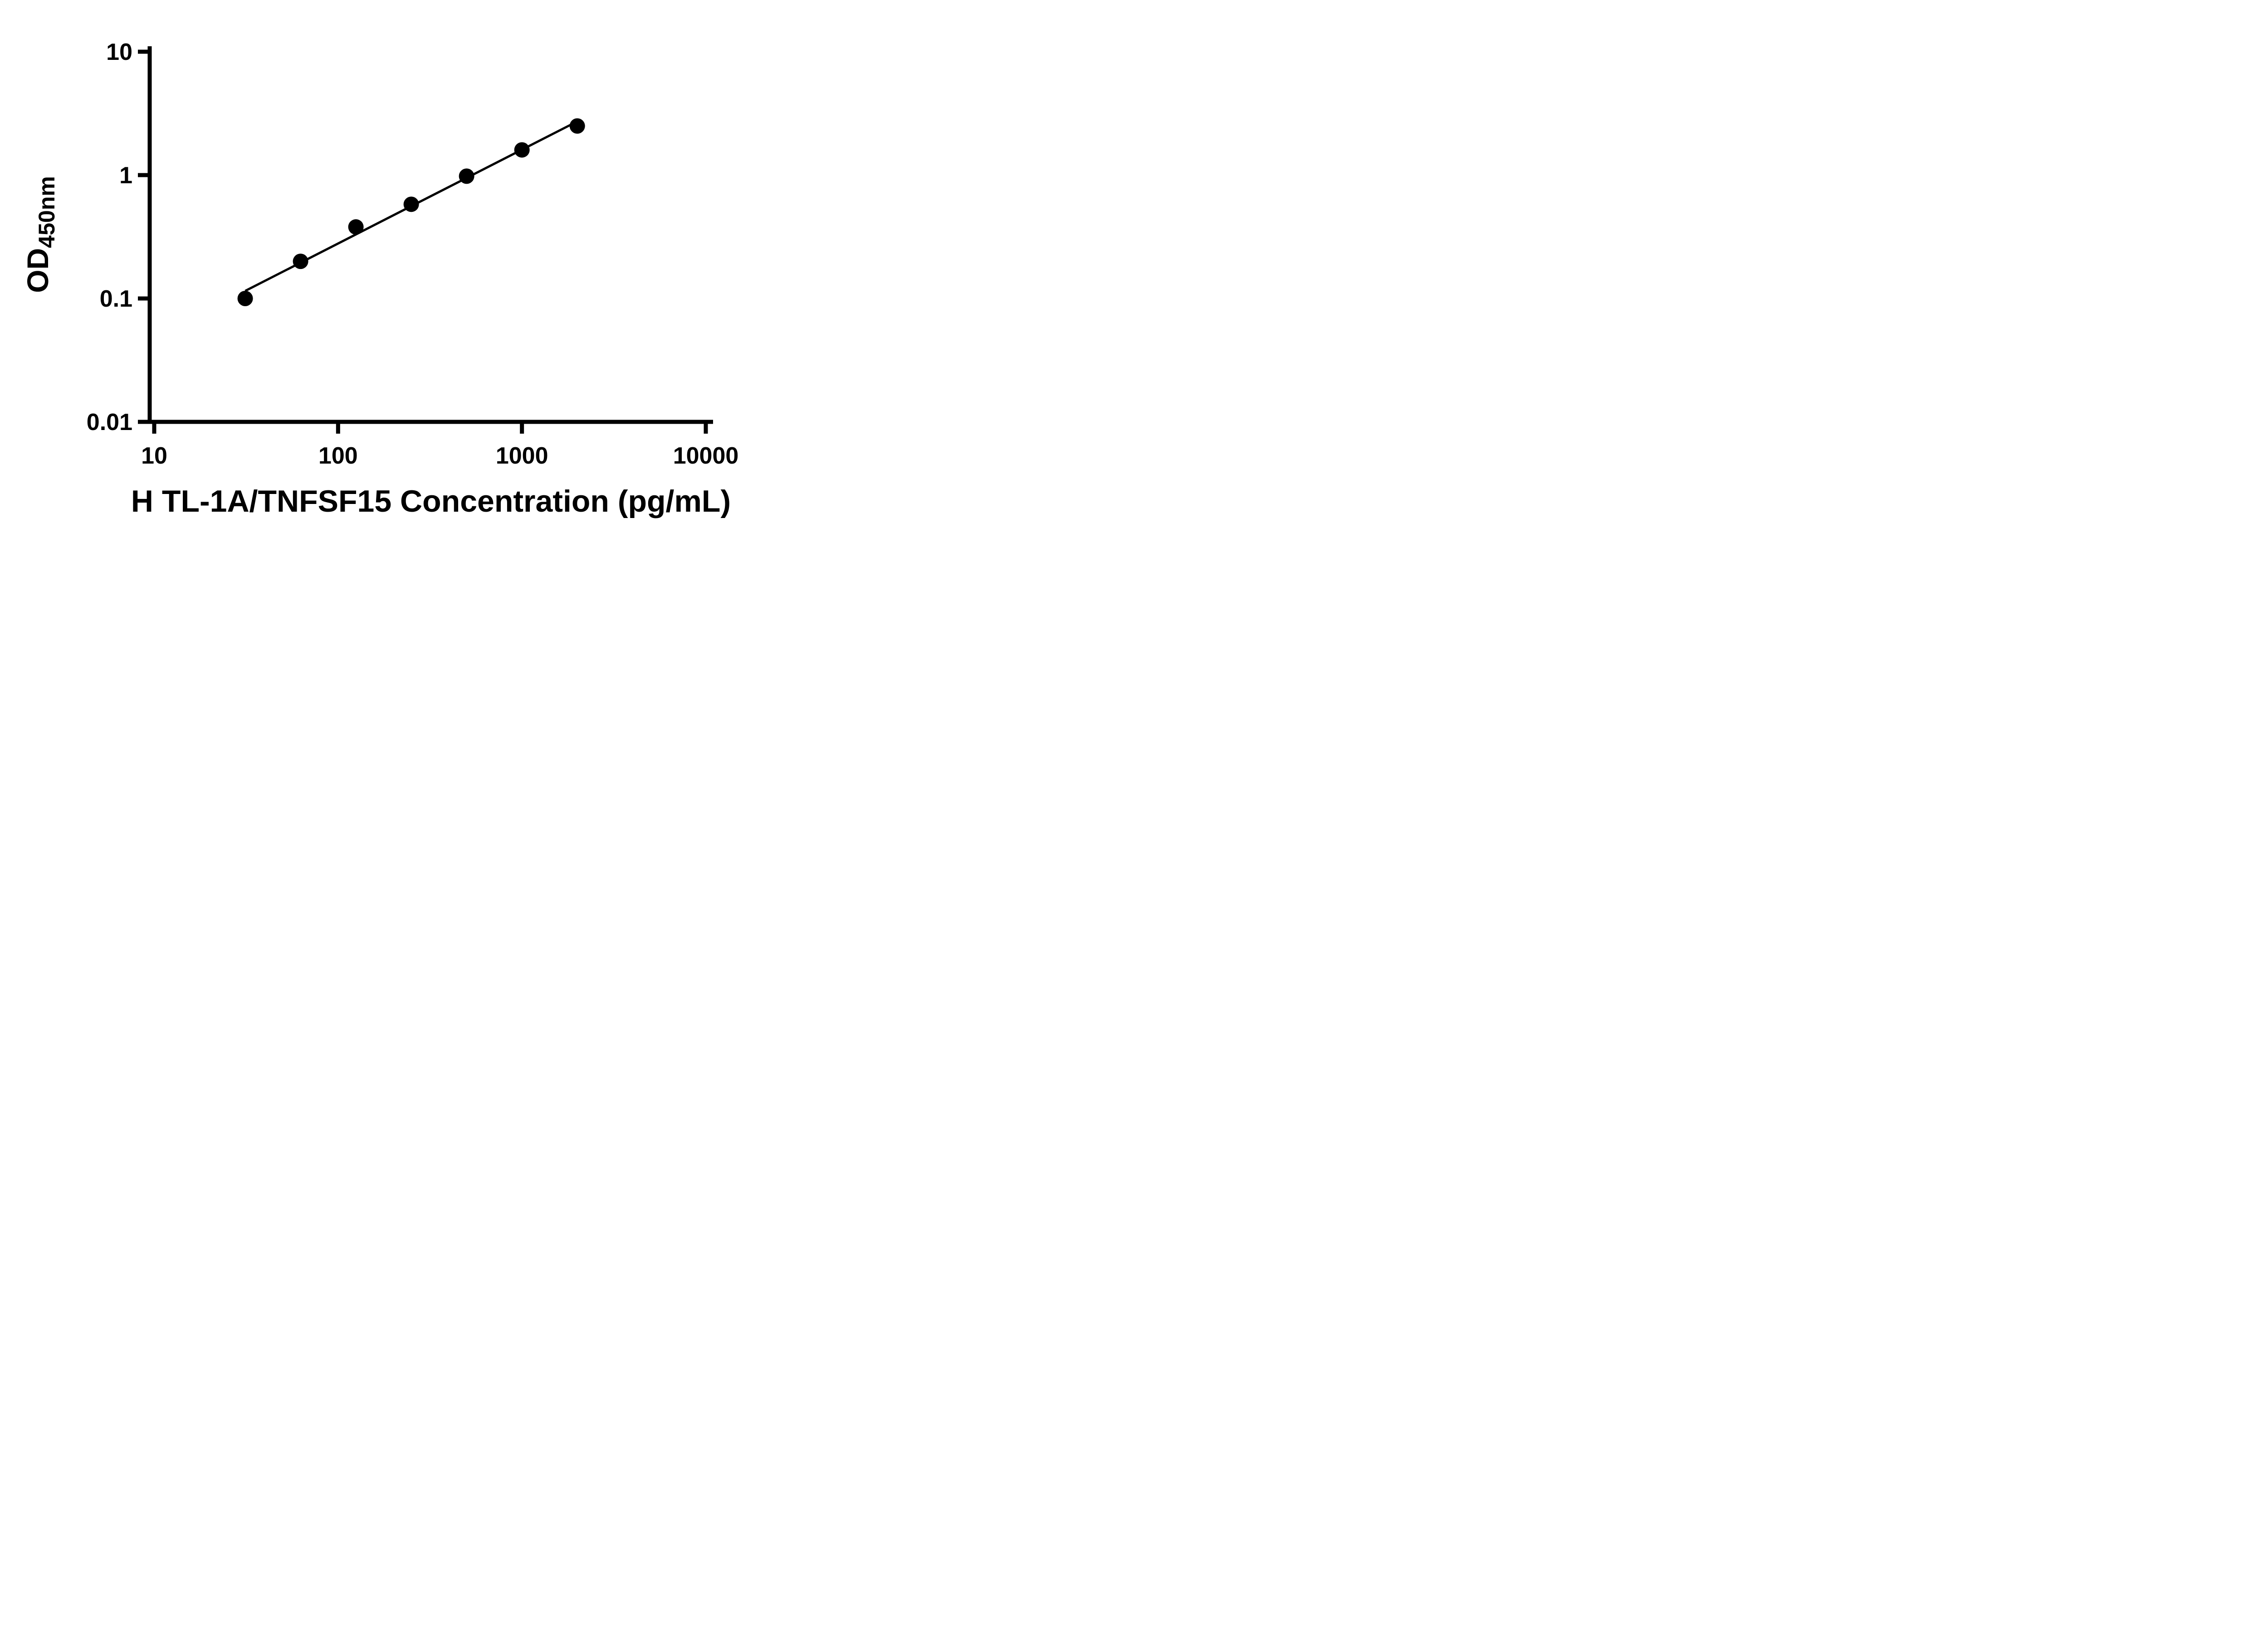  What do you see at coordinates (110, 422) in the screenshot?
I see `y-tick-label: 0.01` at bounding box center [110, 422].